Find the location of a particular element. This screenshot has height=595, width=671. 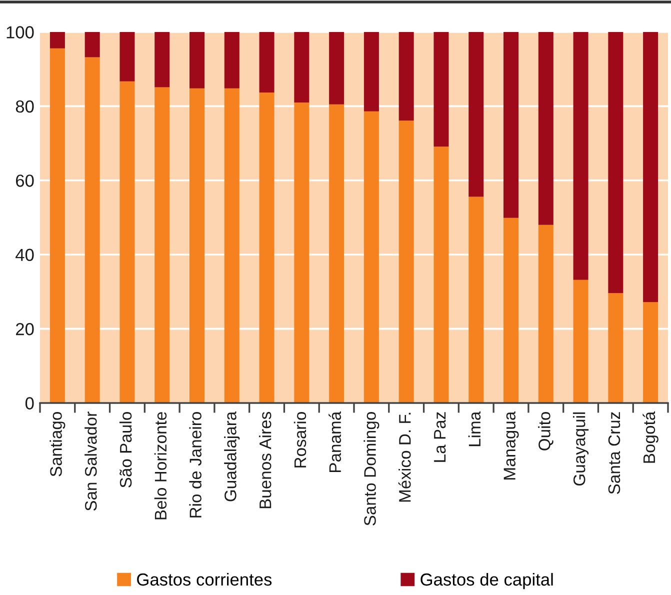

y-tick-label: 80 is located at coordinates (25, 106).